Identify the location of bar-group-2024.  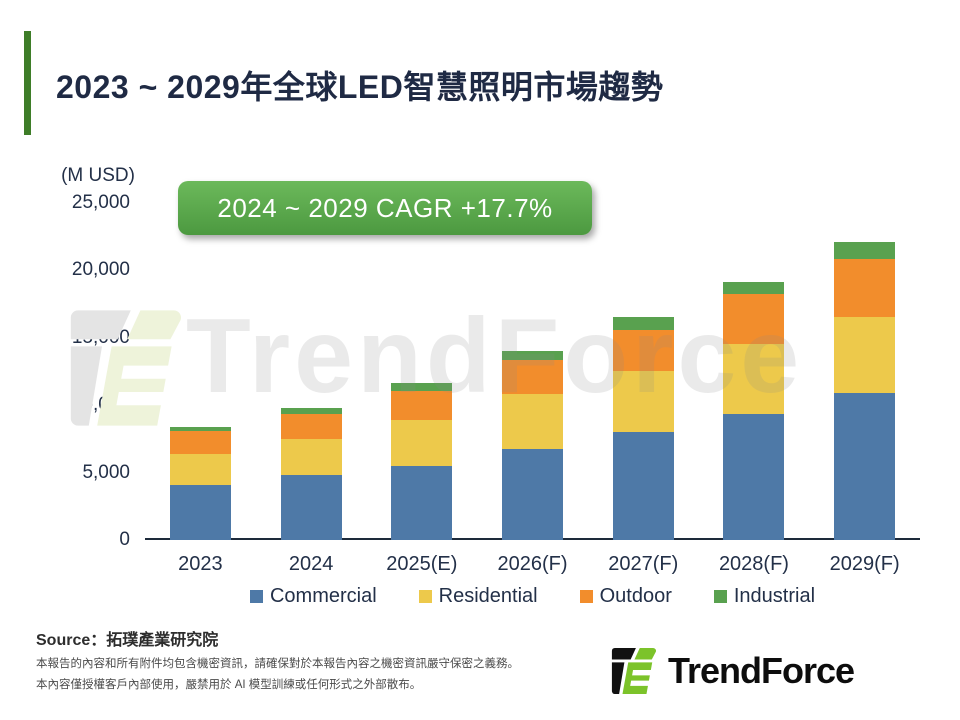
(311, 367).